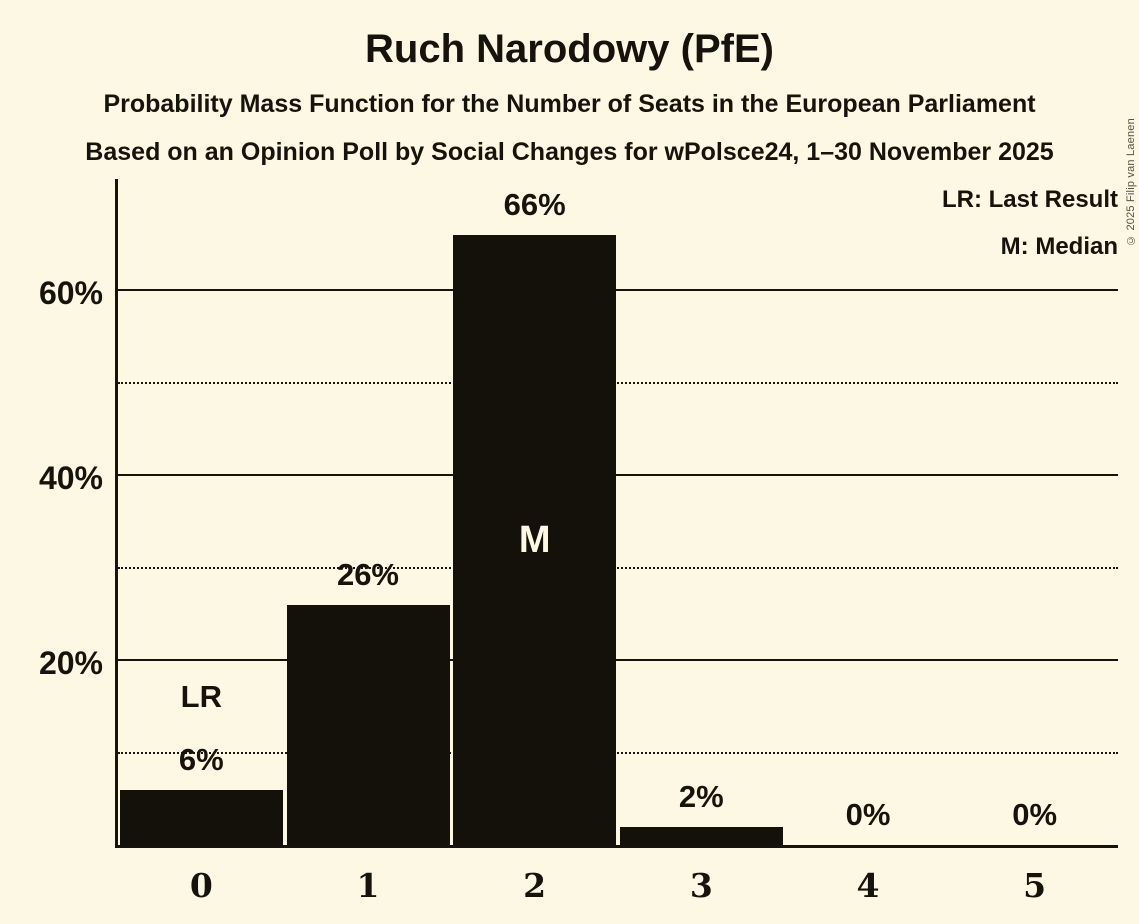  Describe the element at coordinates (1059, 246) in the screenshot. I see `legend-item-median: M: Median` at that location.